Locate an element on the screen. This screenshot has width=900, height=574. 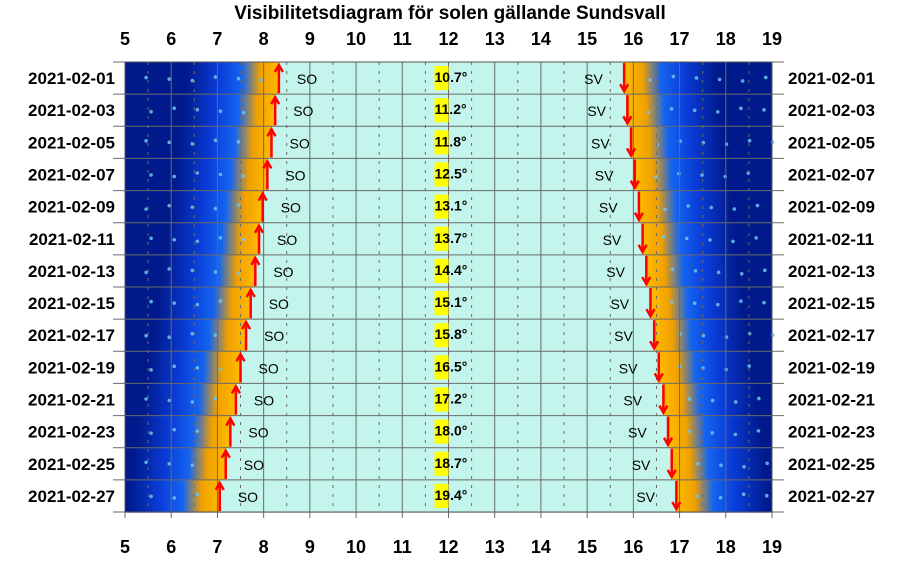
date-label-left: 2021-02-27 is located at coordinates (71, 496).